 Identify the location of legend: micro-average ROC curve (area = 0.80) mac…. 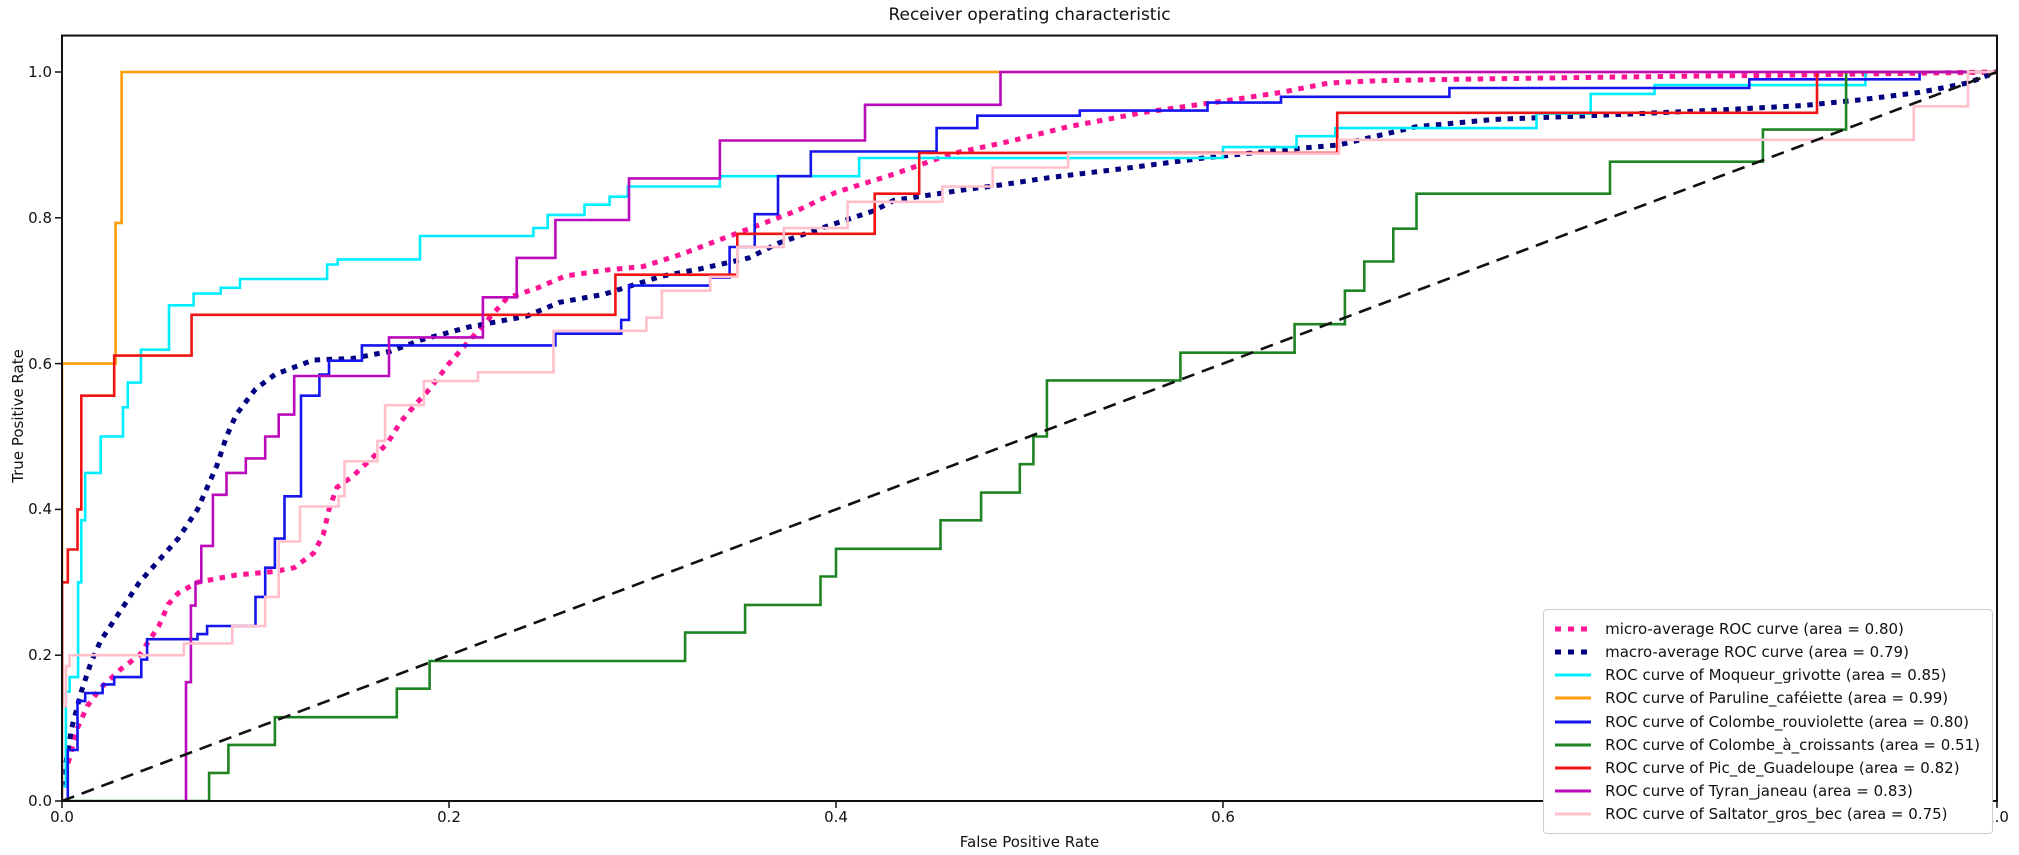
(1768, 721).